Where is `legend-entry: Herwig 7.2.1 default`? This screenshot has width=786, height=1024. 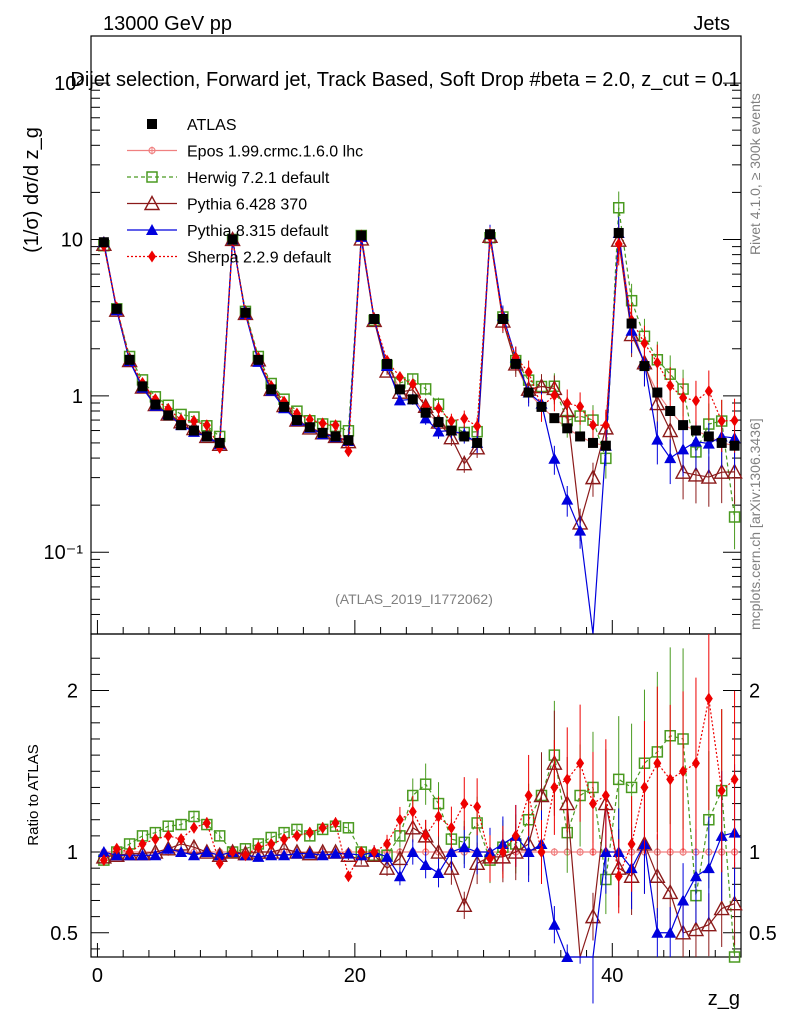
legend-entry: Herwig 7.2.1 default is located at coordinates (228, 178).